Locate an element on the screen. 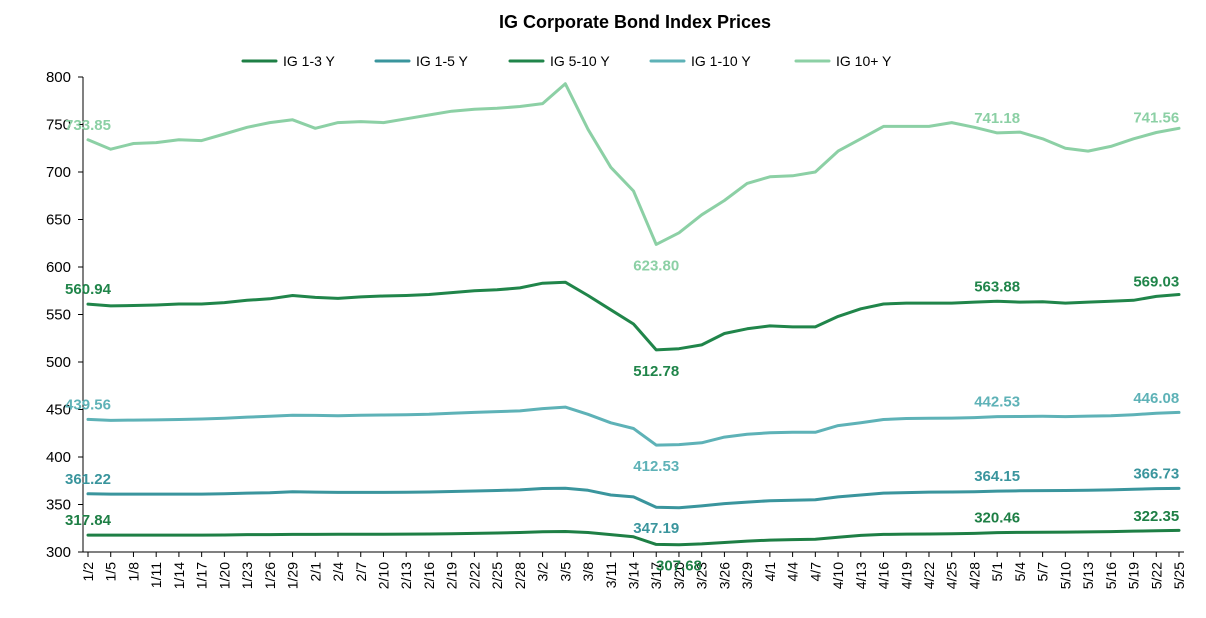 Image resolution: width=1206 pixels, height=618 pixels. data-label: 741.18 is located at coordinates (997, 118).